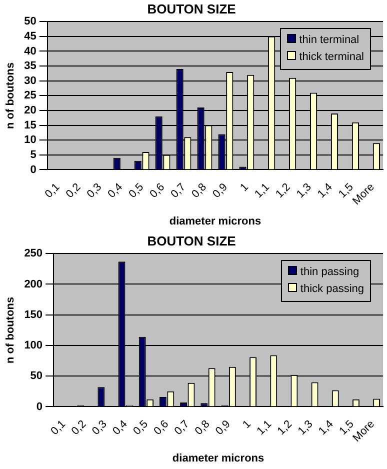 This screenshot has width=387, height=469. Describe the element at coordinates (30, 51) in the screenshot. I see `y-tick-label: 40` at that location.